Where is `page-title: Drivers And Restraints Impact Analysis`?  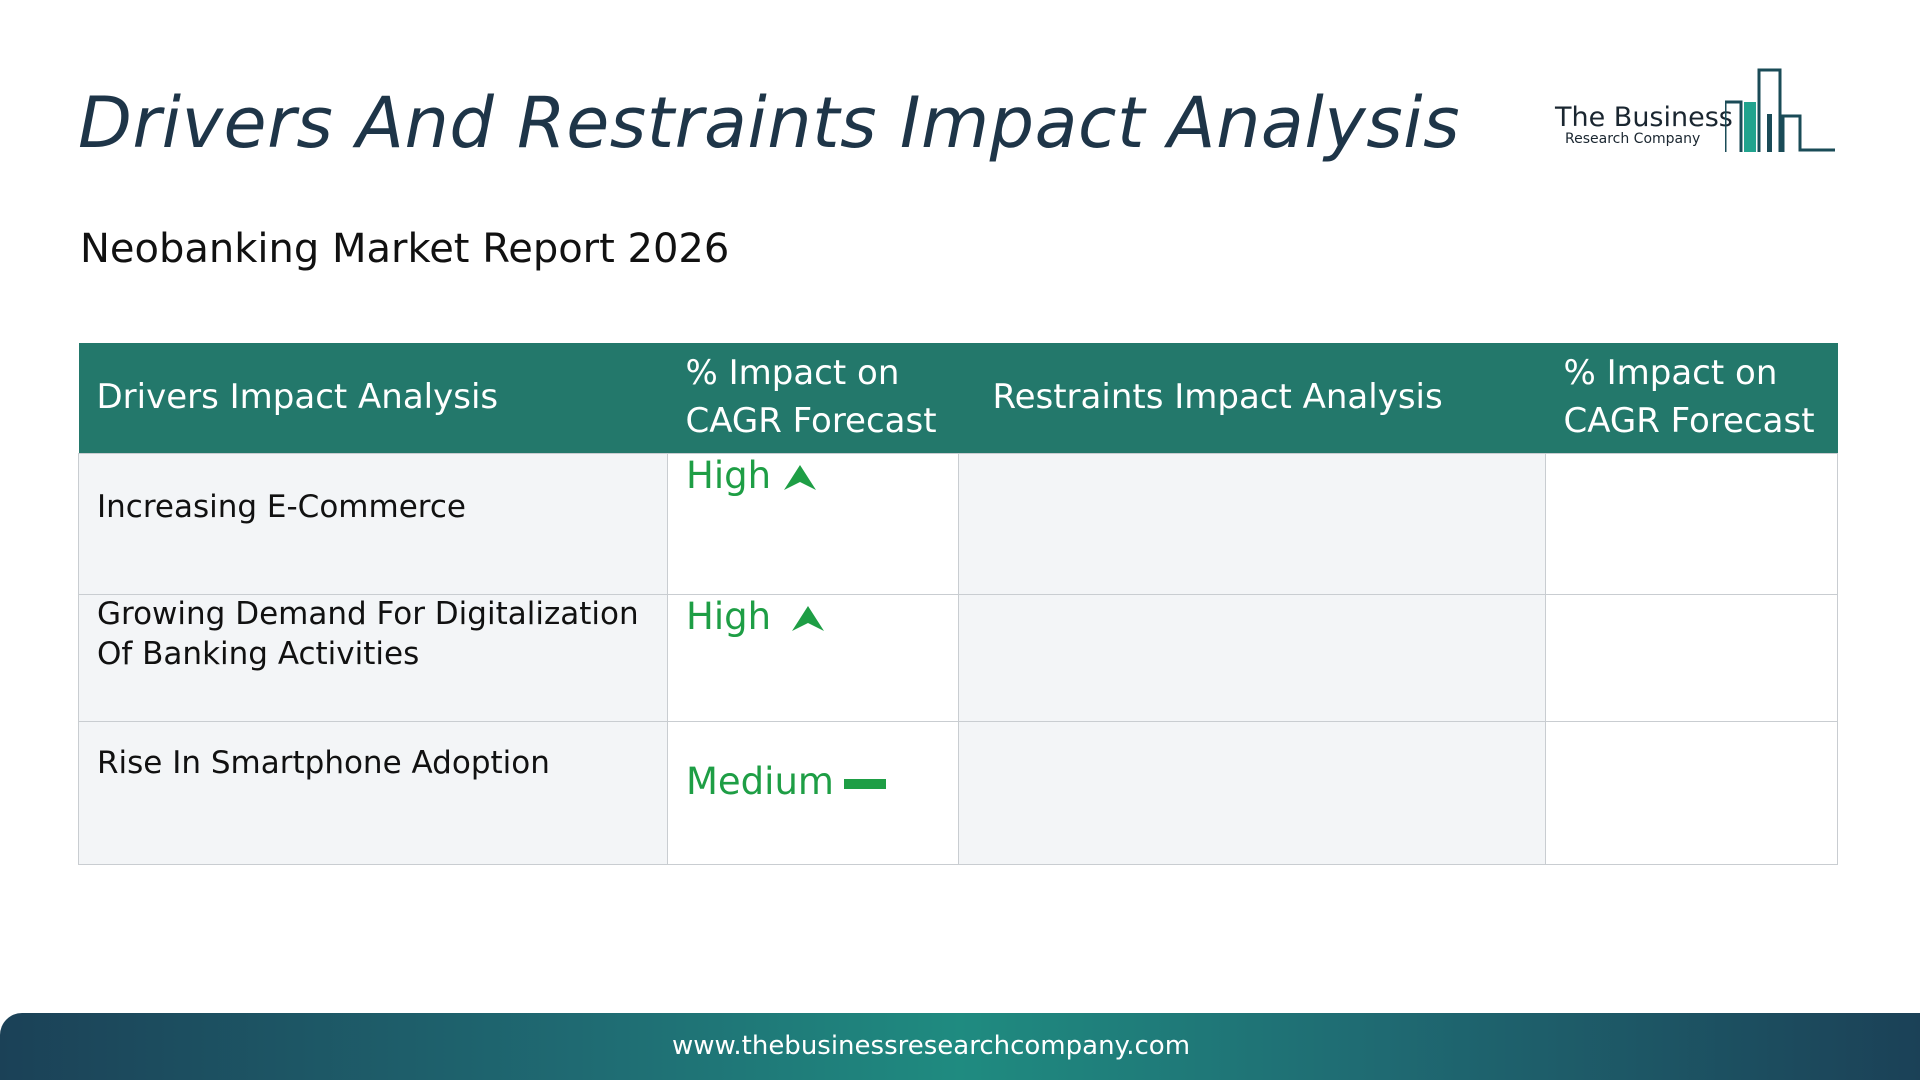
page-title: Drivers And Restraints Impact Analysis is located at coordinates (769, 123).